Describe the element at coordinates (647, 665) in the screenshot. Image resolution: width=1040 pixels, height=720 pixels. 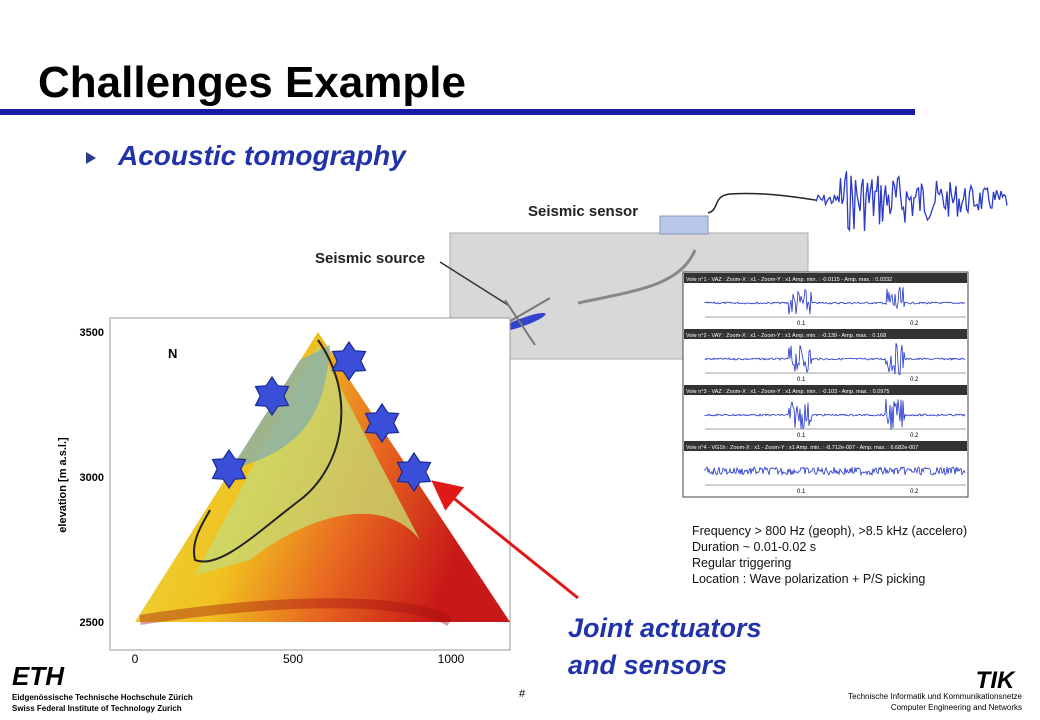
I see `callout-line: and sensors` at that location.